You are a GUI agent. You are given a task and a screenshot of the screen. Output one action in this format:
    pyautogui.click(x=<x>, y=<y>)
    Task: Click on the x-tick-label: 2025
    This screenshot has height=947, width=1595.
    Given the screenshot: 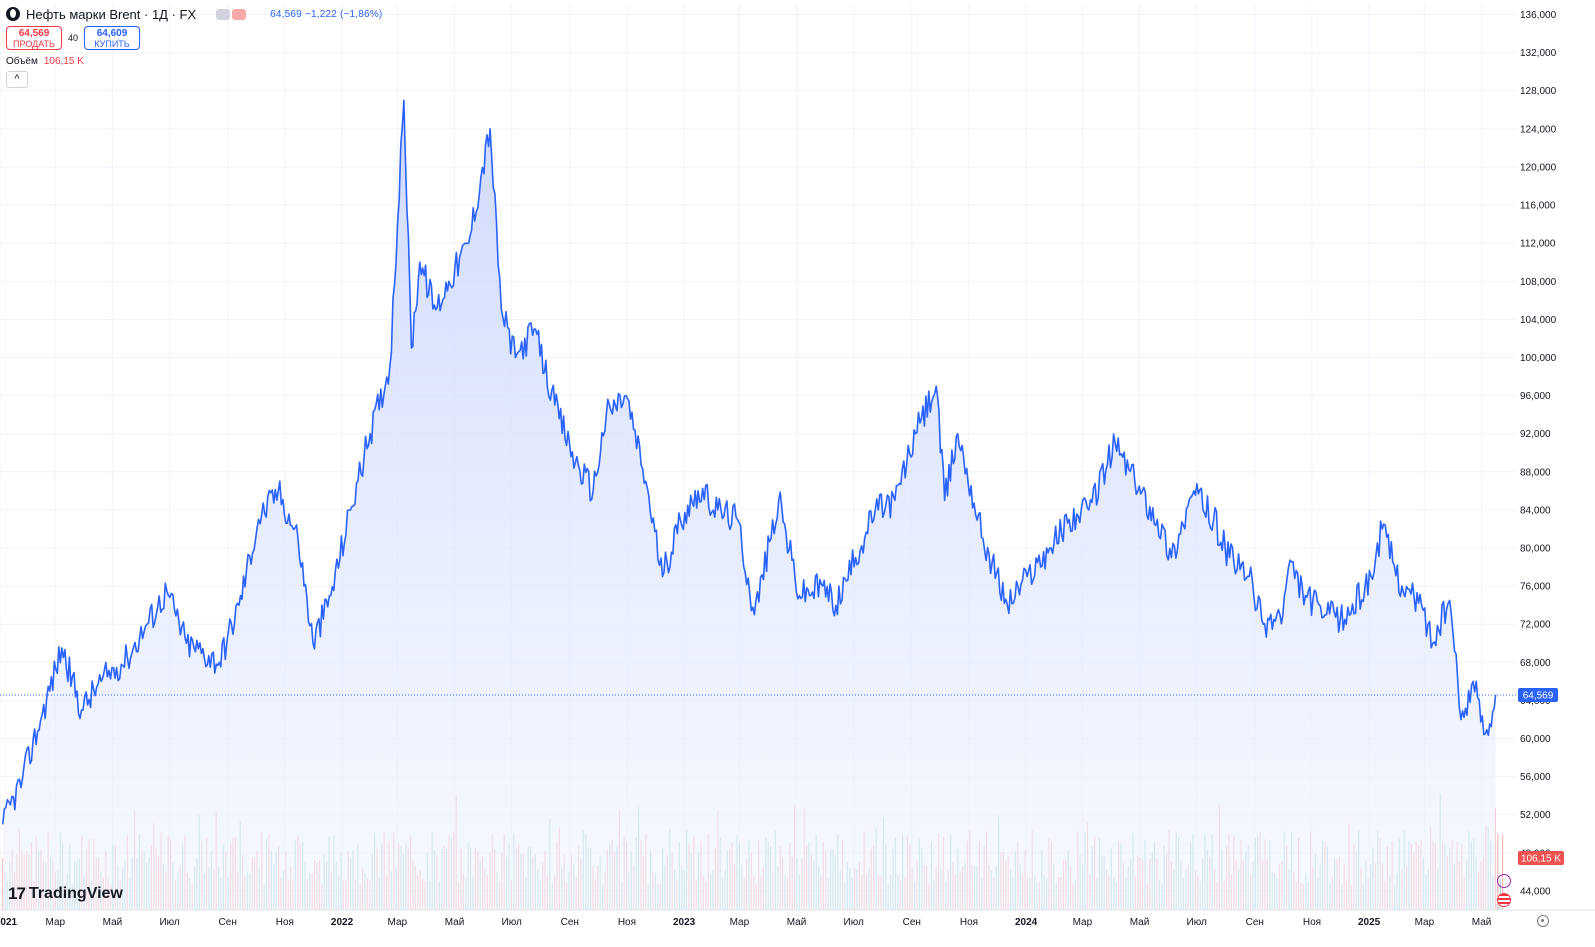 What is the action you would take?
    pyautogui.click(x=1369, y=922)
    